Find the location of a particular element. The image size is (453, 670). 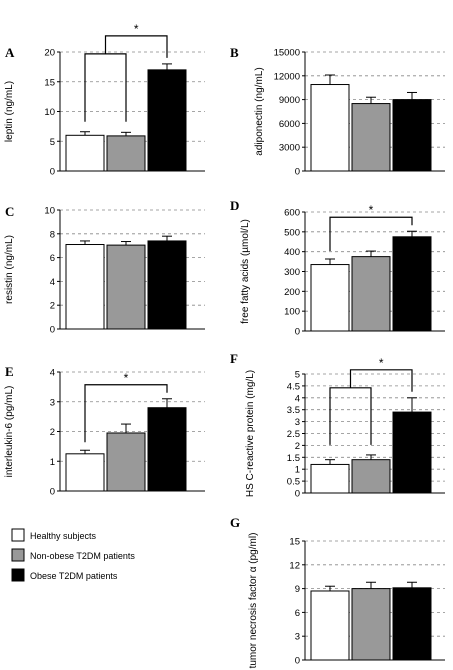

panel-letter: B is located at coordinates (234, 52).